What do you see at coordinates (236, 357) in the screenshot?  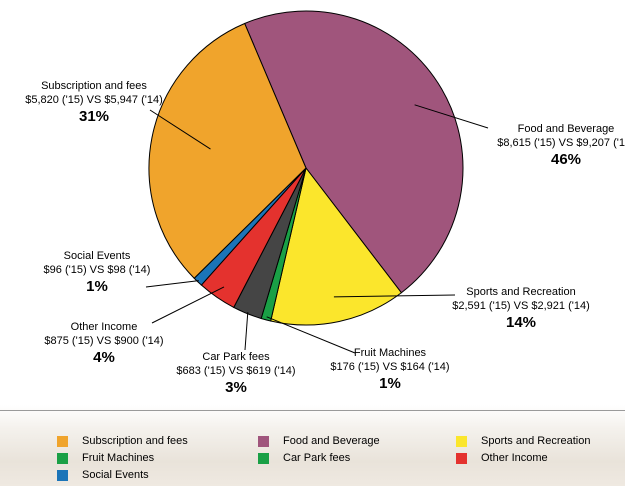 I see `slice-name-label: Car Park fees` at bounding box center [236, 357].